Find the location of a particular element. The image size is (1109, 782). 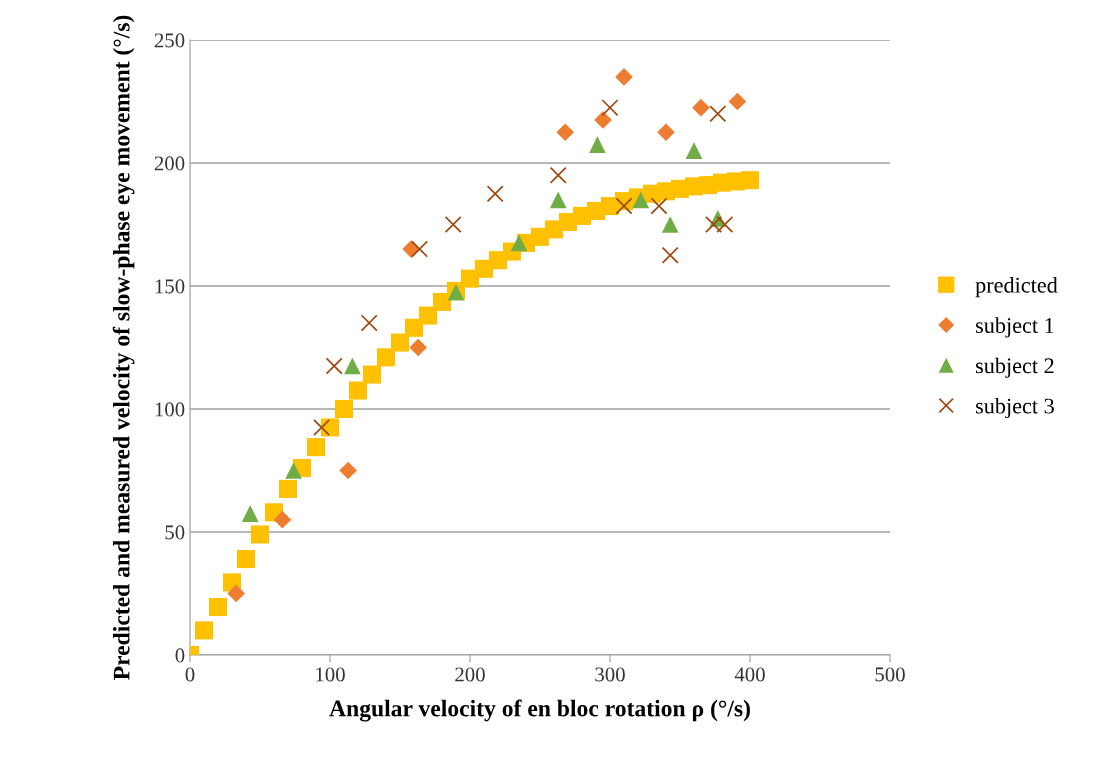

x-tick-label: 200 is located at coordinates (470, 674).